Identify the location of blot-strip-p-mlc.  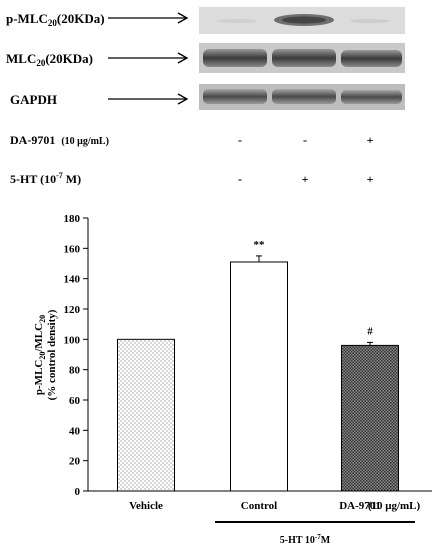
(302, 20).